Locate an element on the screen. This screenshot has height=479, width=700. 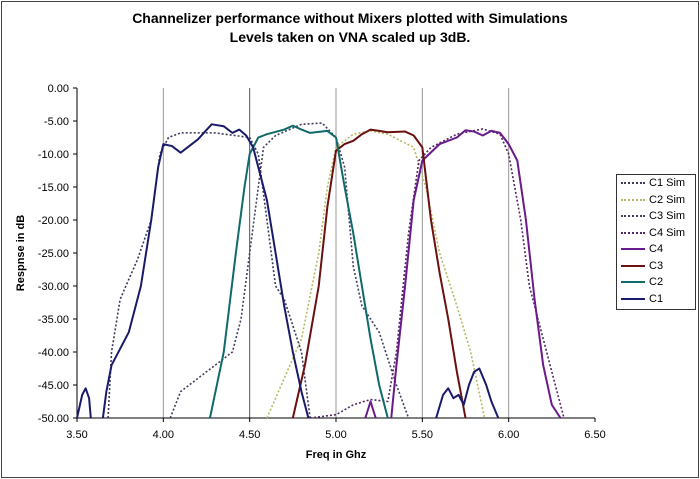
legend-label: C1 is located at coordinates (656, 298).